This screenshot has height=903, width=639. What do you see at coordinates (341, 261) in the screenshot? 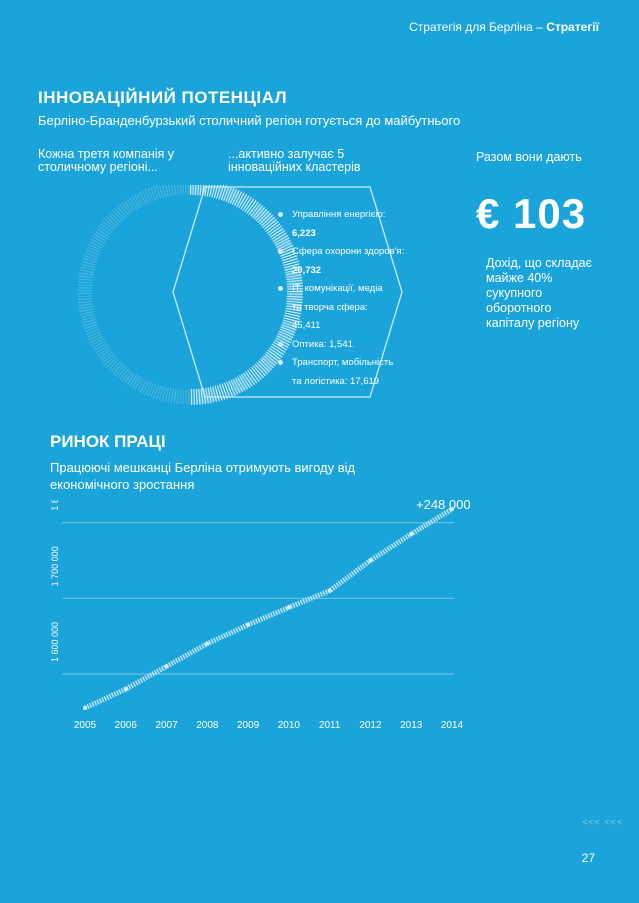
I see `legend-health: Сфера охорони здоров'я: 20,732` at bounding box center [341, 261].